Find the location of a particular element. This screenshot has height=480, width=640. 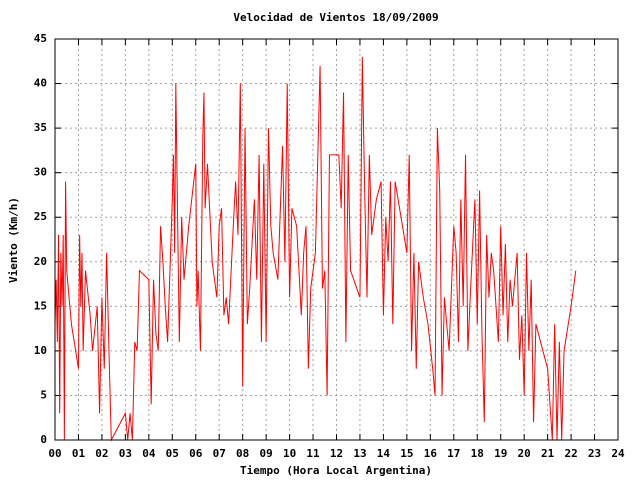

x-tick-label: 18 is located at coordinates (477, 453).